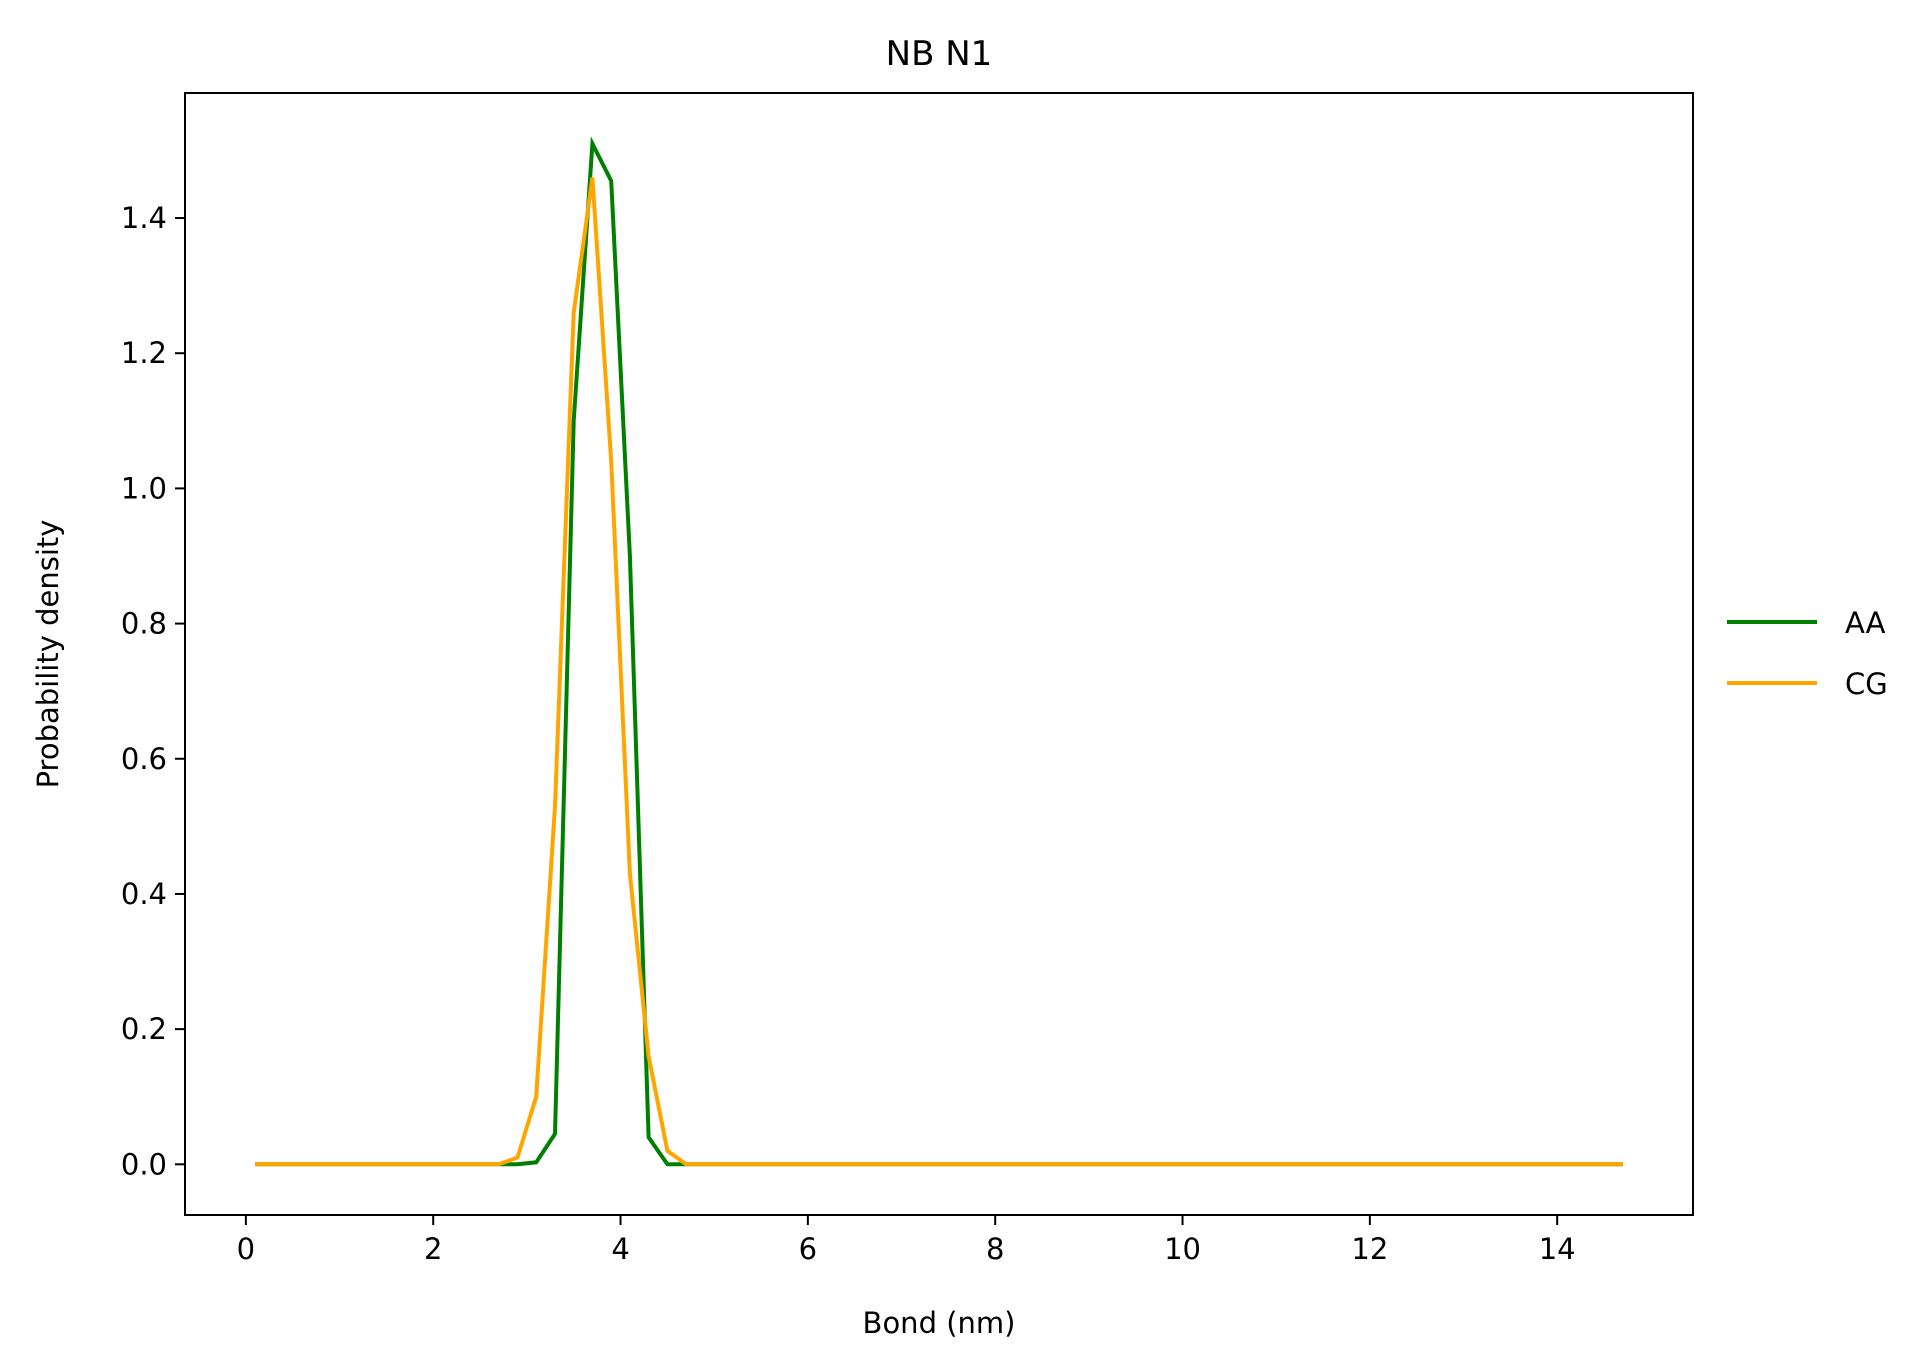  I want to click on x-tick-label: 10, so click(1182, 1249).